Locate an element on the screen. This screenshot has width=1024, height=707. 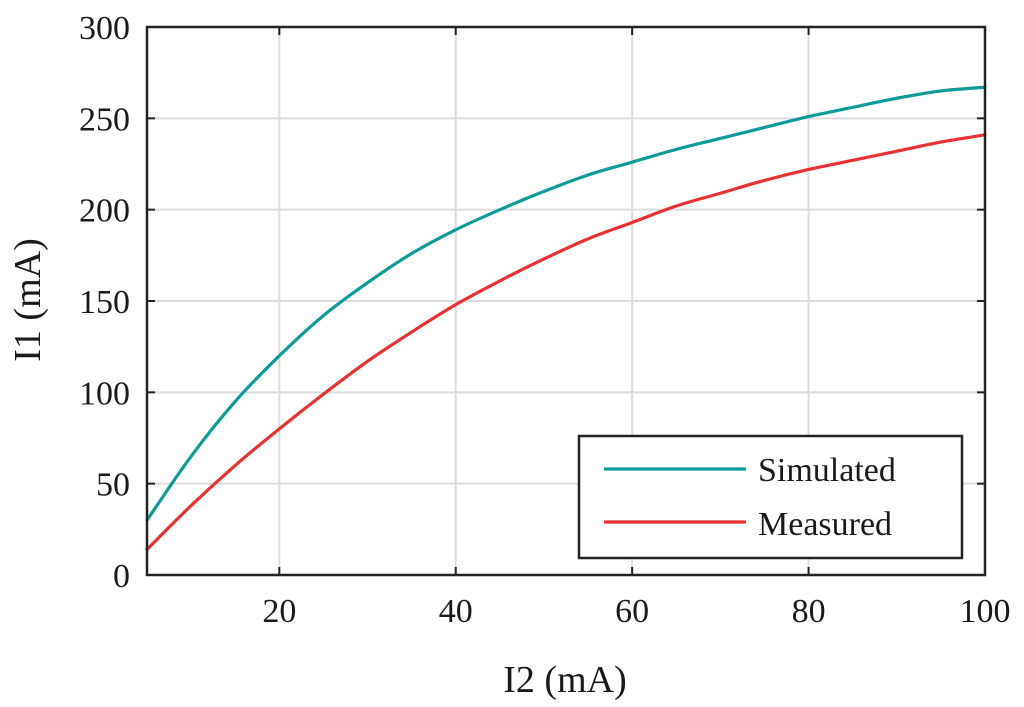
x-tick-labels: 20 40 60 80 100 is located at coordinates (636, 611).